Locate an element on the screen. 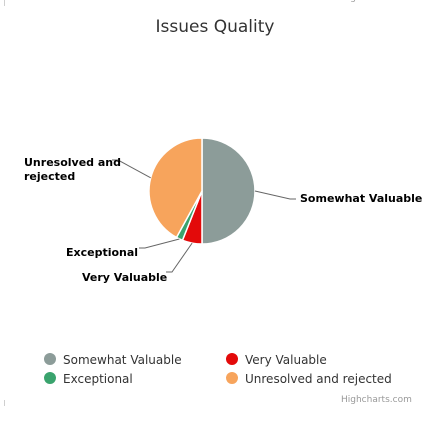  credit-bottom: Highcharts.com is located at coordinates (376, 400).